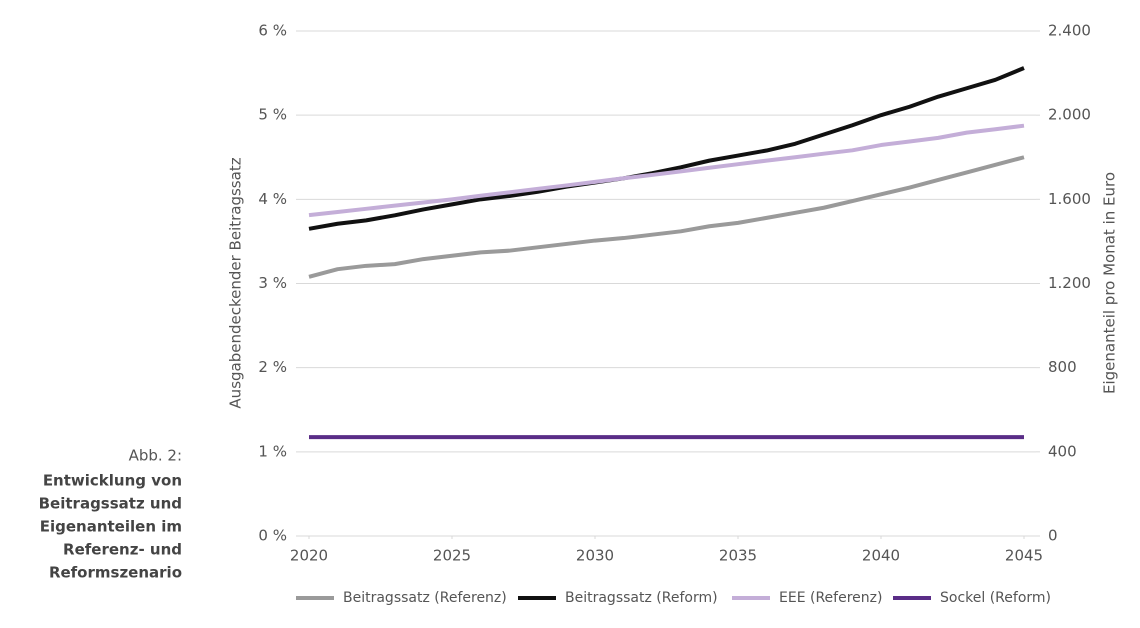 This screenshot has height=628, width=1140. I want to click on legend-label: Beitragssatz (Referenz), so click(425, 598).